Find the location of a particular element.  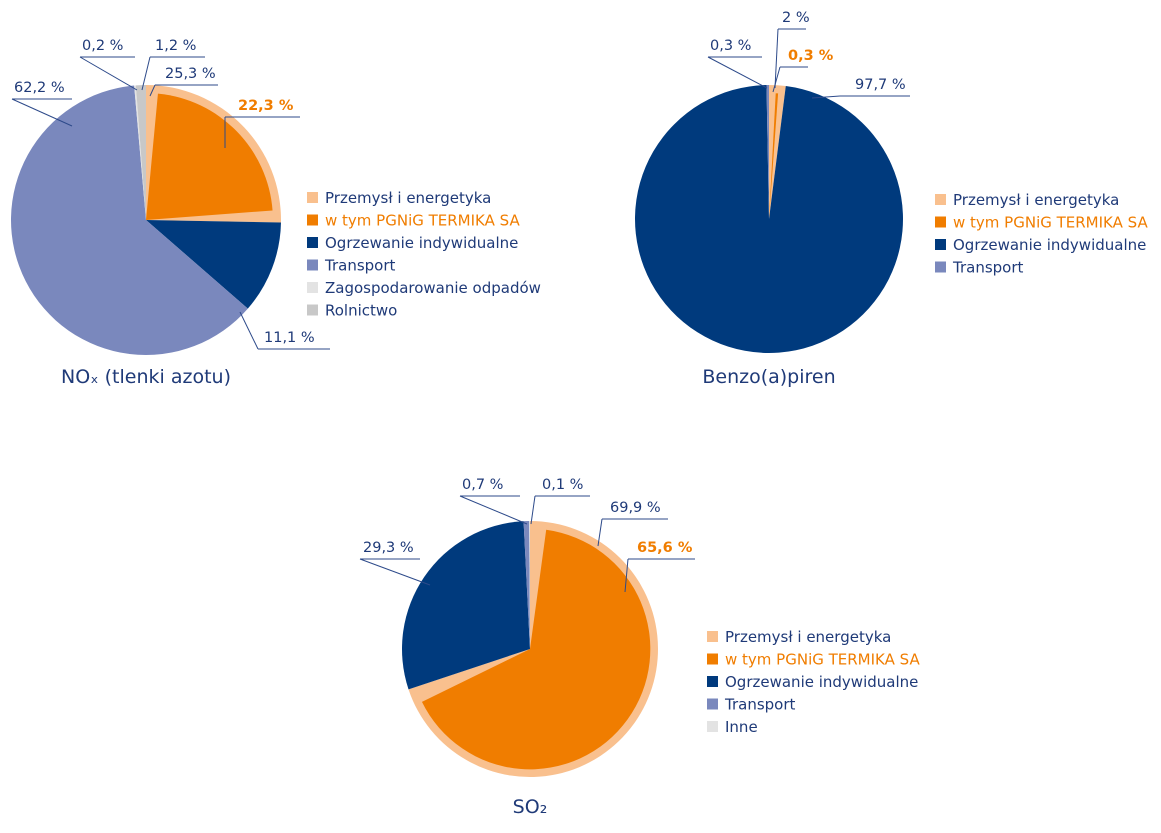

data-label: 0,2 % is located at coordinates (102, 46).